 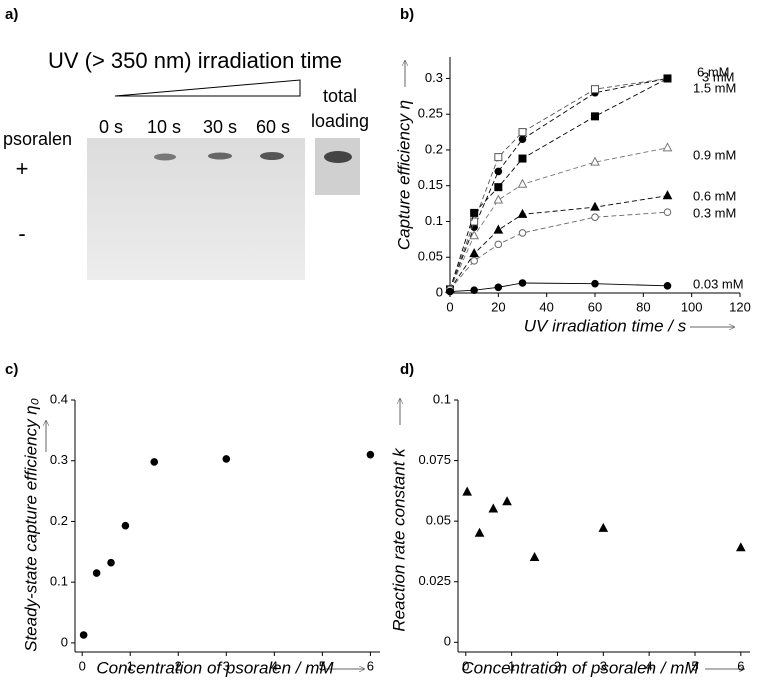 What do you see at coordinates (718, 76) in the screenshot?
I see `series-label: 3 mM` at bounding box center [718, 76].